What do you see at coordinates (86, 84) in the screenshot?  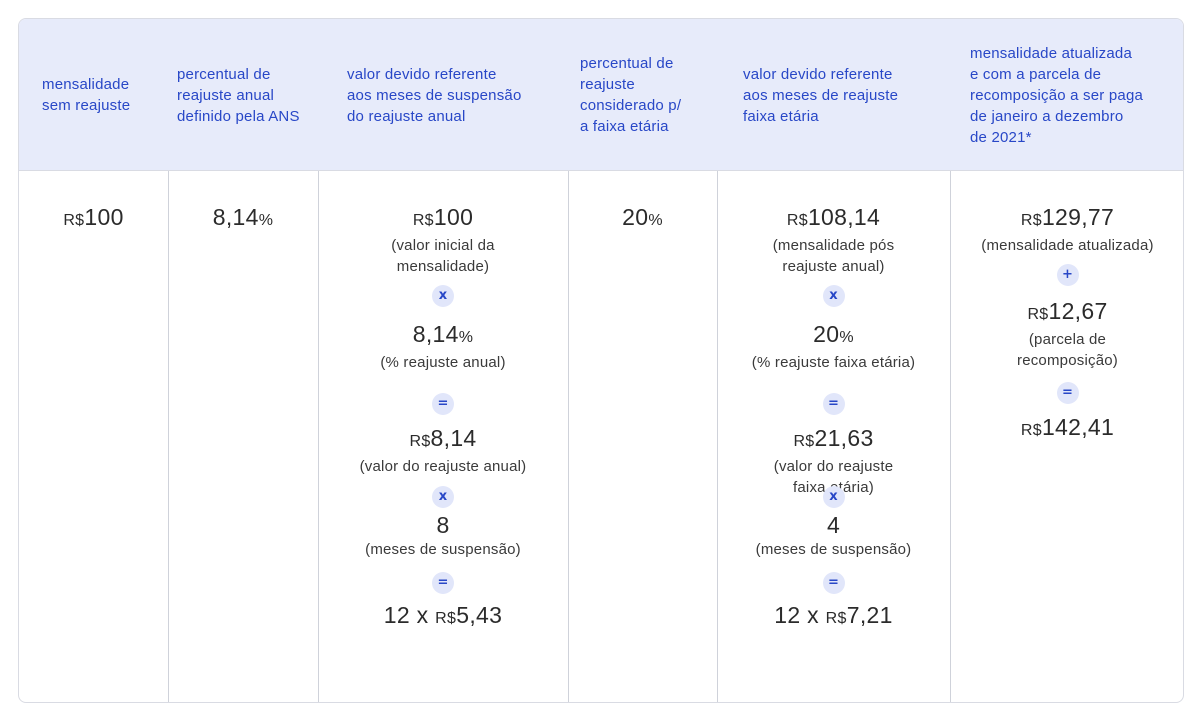 I see `header-line: mensalidade` at bounding box center [86, 84].